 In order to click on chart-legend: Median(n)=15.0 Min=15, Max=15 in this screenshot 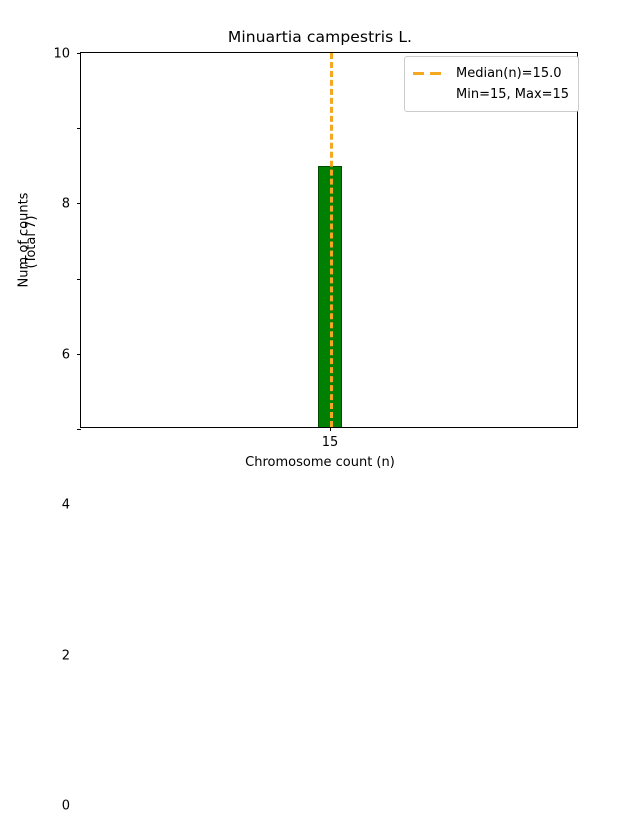, I will do `click(492, 84)`.